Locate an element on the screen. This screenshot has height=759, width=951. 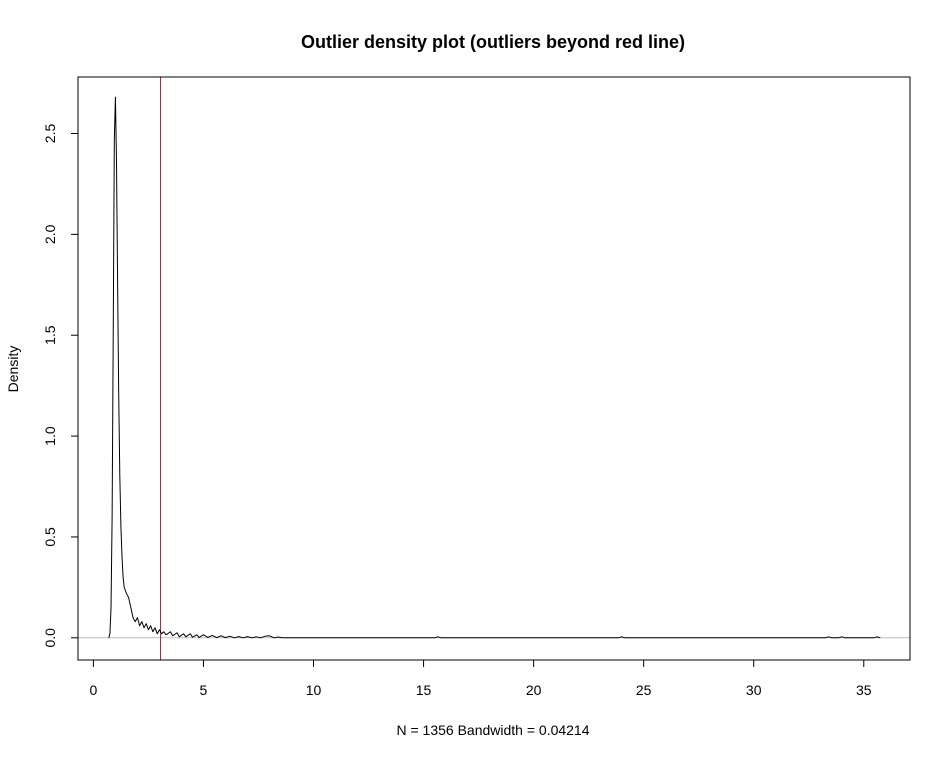
x-axis: 0 5 10 15 20 25 30 35 is located at coordinates (481, 678).